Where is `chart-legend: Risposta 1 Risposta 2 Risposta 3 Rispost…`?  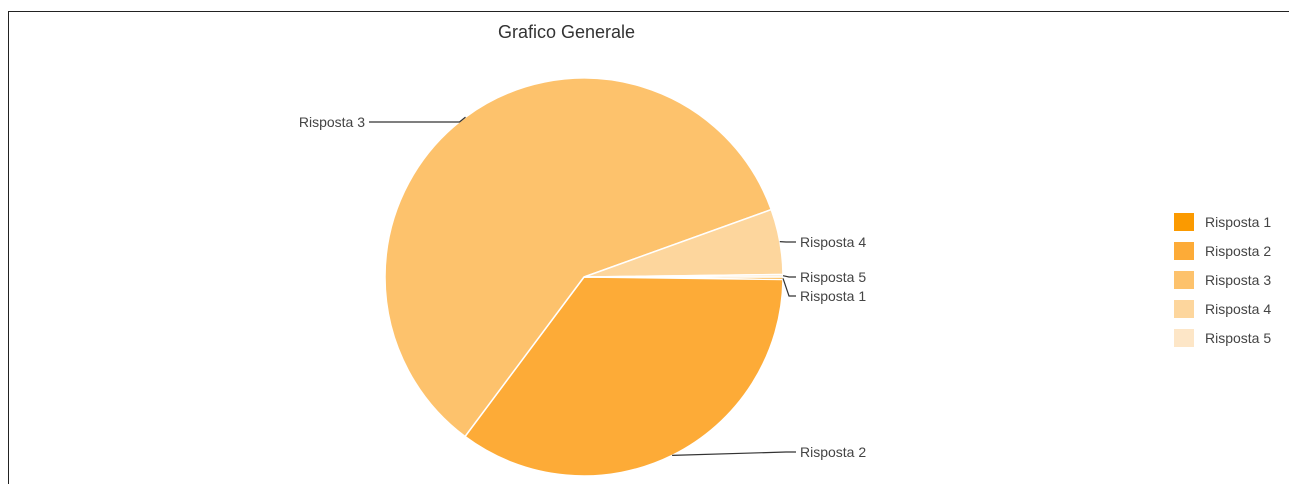
chart-legend: Risposta 1 Risposta 2 Risposta 3 Rispost… is located at coordinates (1222, 279).